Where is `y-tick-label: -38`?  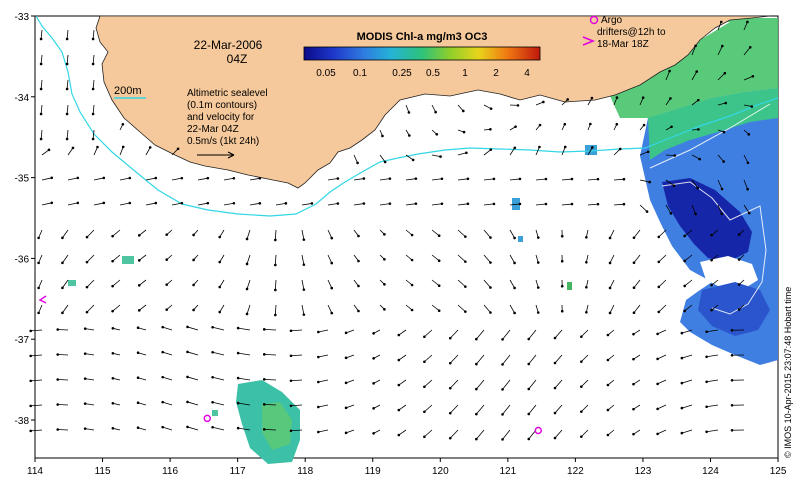 y-tick-label: -38 is located at coordinates (22, 421).